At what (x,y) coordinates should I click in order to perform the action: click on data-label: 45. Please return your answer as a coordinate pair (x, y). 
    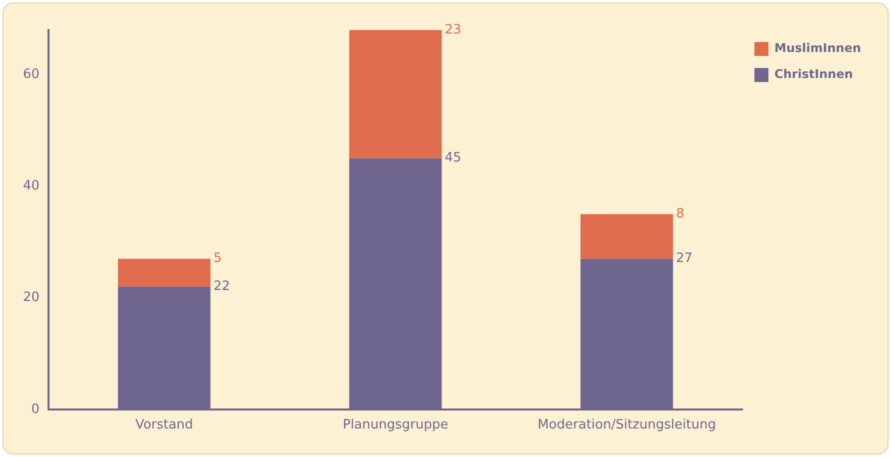
    Looking at the image, I should click on (453, 158).